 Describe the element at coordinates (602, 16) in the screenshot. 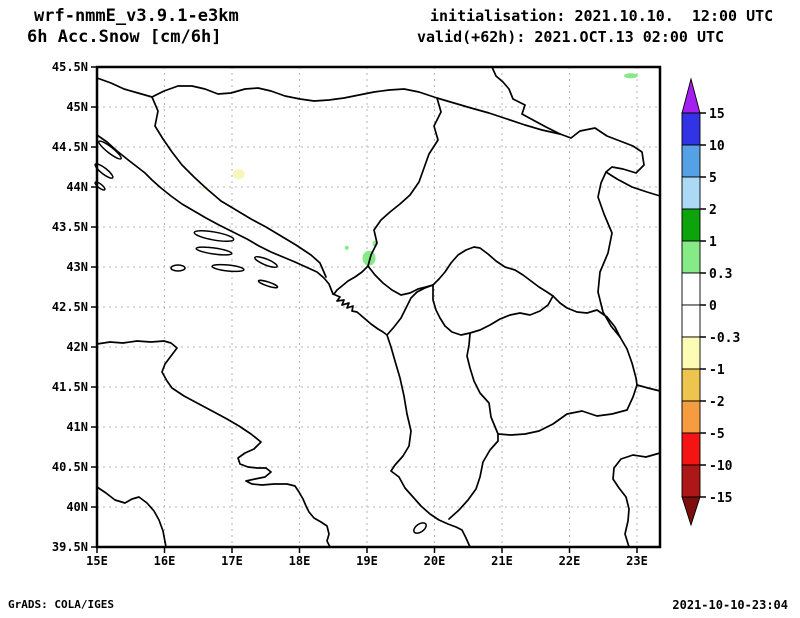

I see `init-time-label: initialisation: 2021.10.10. 12:00 UTC` at that location.